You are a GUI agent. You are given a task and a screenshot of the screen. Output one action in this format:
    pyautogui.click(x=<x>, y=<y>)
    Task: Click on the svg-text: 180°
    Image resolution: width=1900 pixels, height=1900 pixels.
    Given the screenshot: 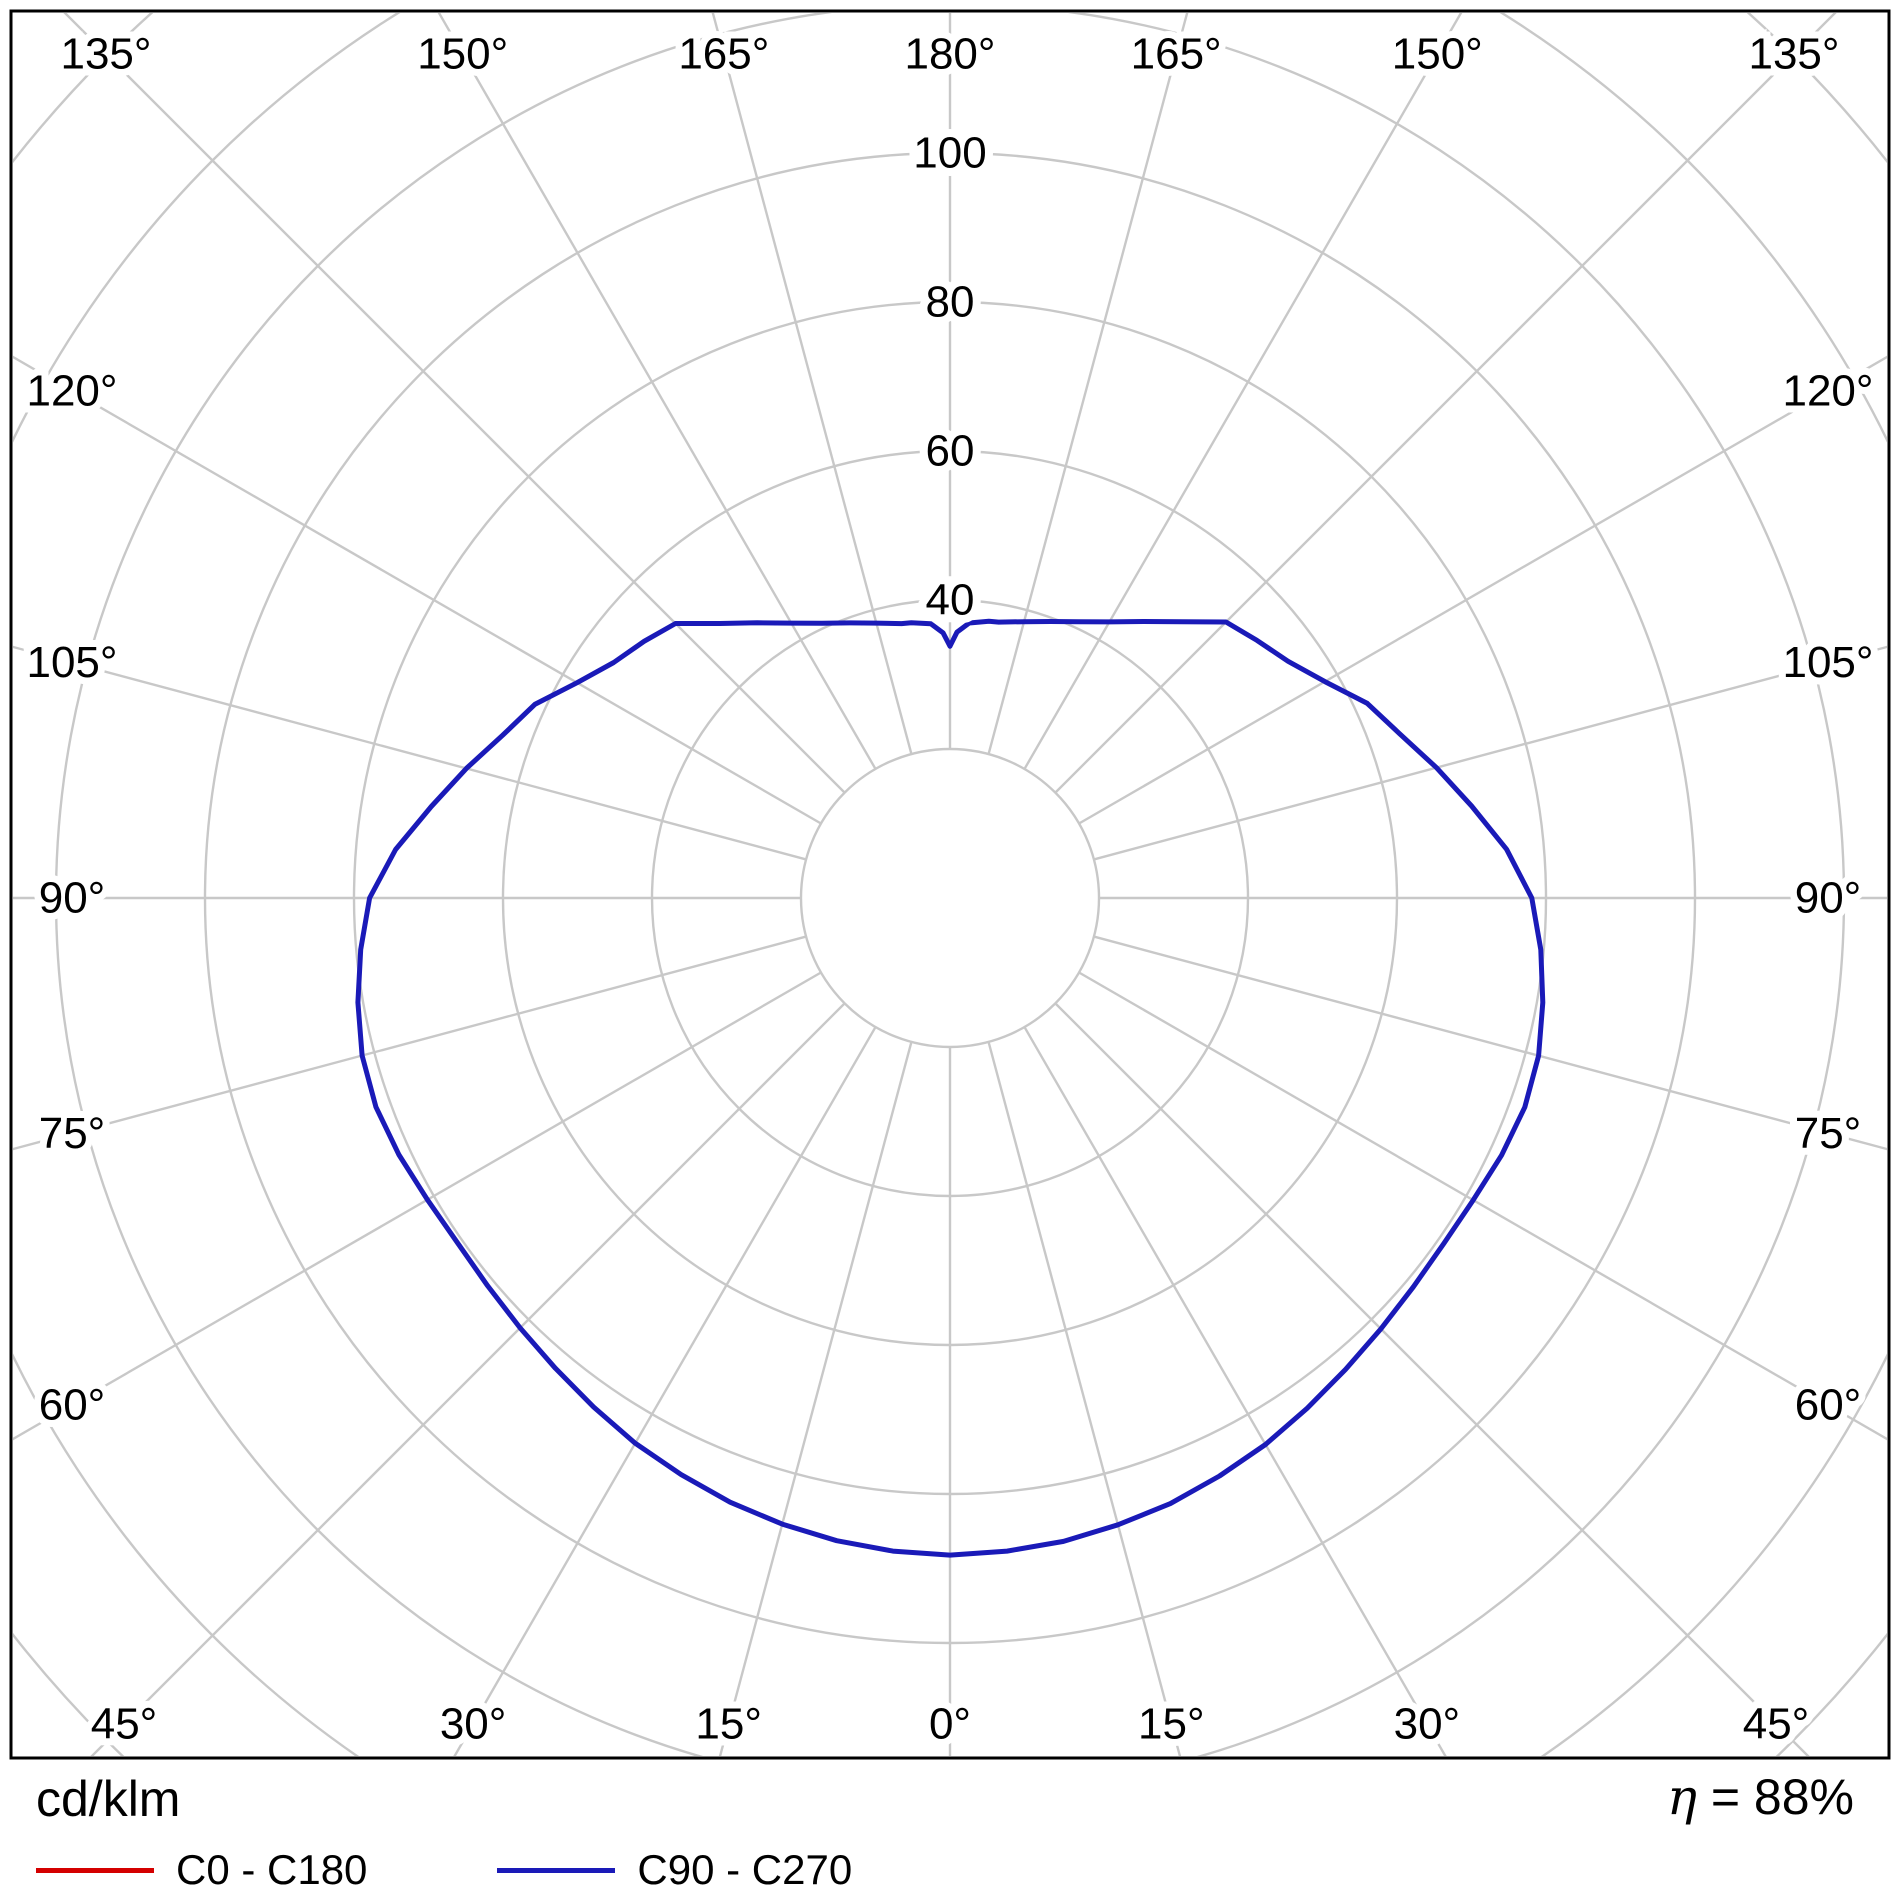 What is the action you would take?
    pyautogui.click(x=949, y=54)
    